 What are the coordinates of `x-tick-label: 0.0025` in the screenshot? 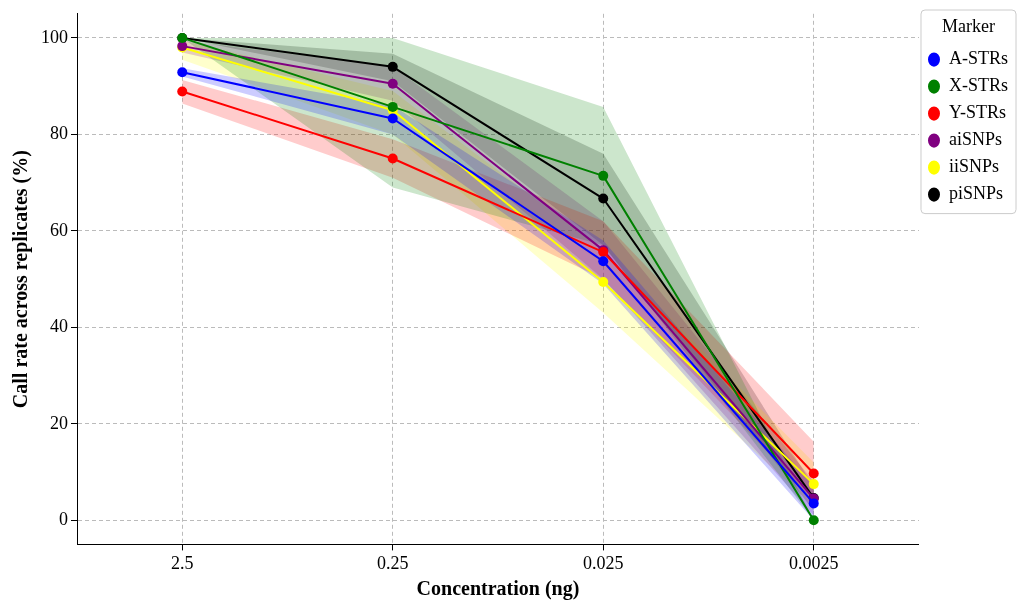 It's located at (813, 562).